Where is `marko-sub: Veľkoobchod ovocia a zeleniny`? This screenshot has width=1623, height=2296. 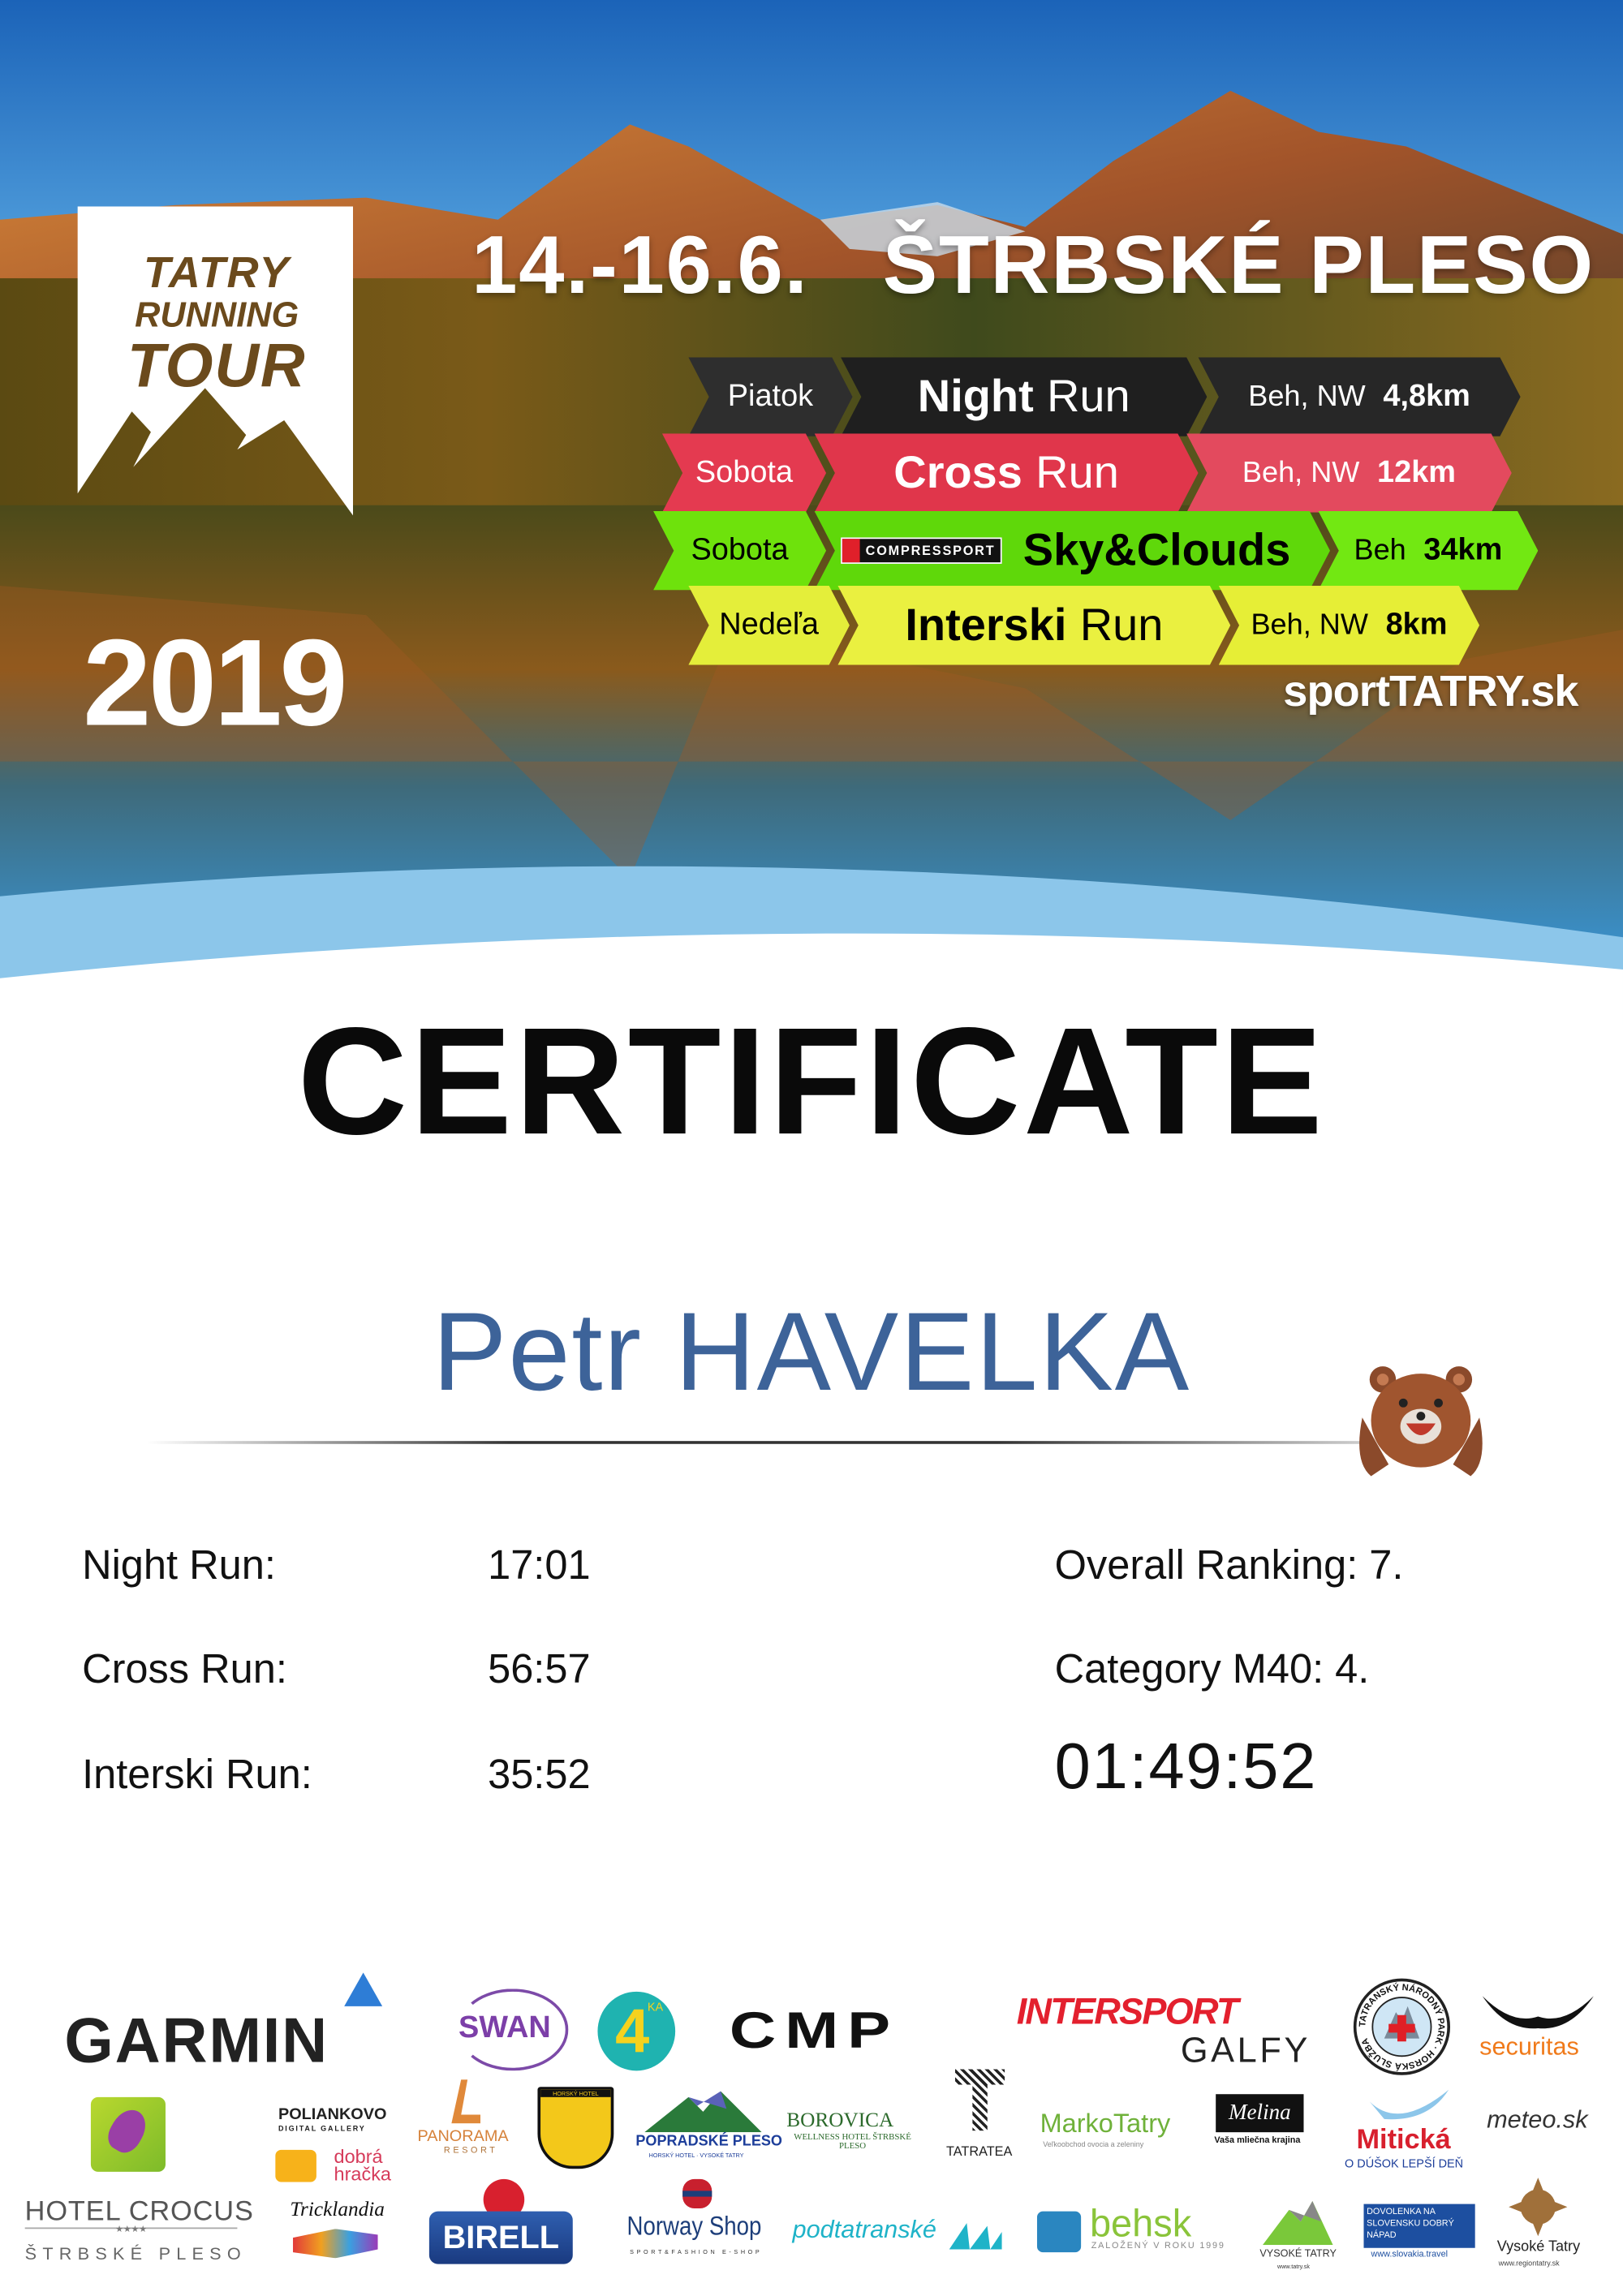 marko-sub: Veľkoobchod ovocia a zeleniny is located at coordinates (1093, 2145).